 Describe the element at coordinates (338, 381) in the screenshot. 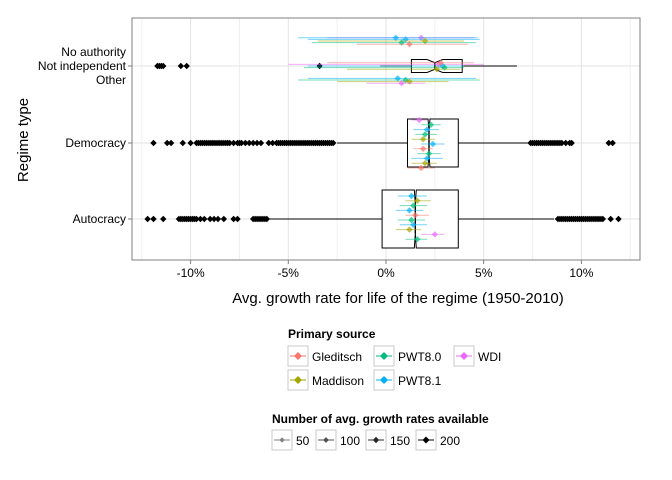

I see `legend-source-label: Maddison` at that location.